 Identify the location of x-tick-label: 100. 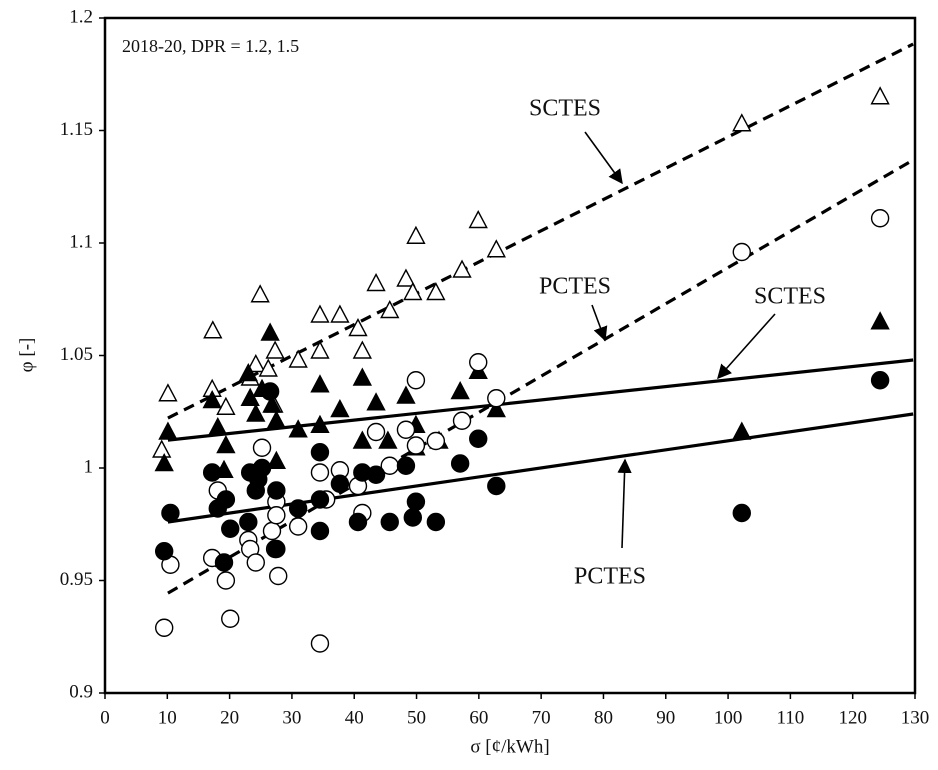
(728, 717).